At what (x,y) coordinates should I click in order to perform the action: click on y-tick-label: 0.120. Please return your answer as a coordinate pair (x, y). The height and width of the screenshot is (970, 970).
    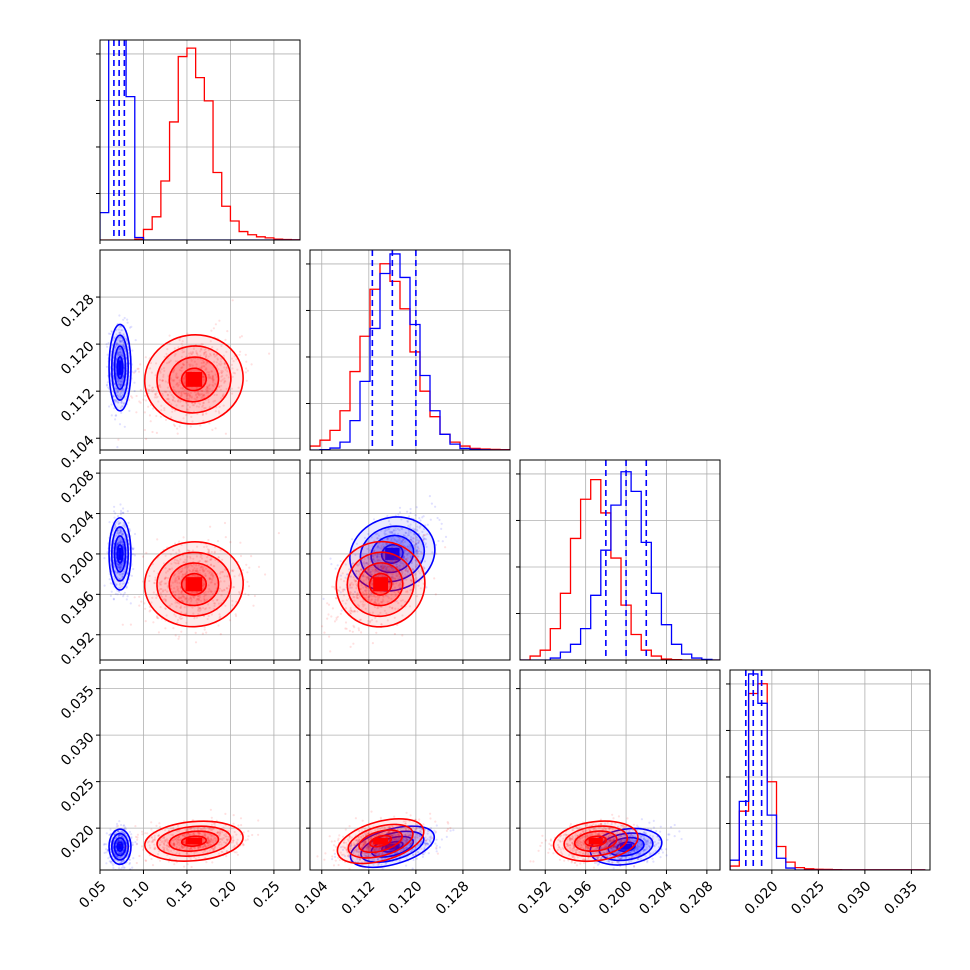
    Looking at the image, I should click on (78, 358).